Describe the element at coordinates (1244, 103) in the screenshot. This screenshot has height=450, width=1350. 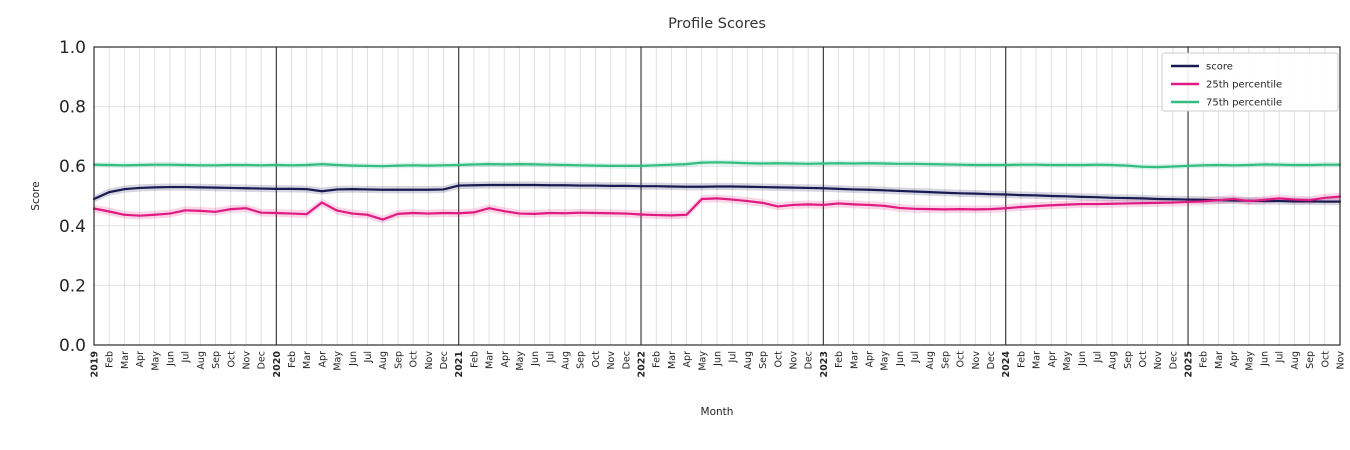
I see `legend-label-75th-percentile: 75th percentile` at that location.